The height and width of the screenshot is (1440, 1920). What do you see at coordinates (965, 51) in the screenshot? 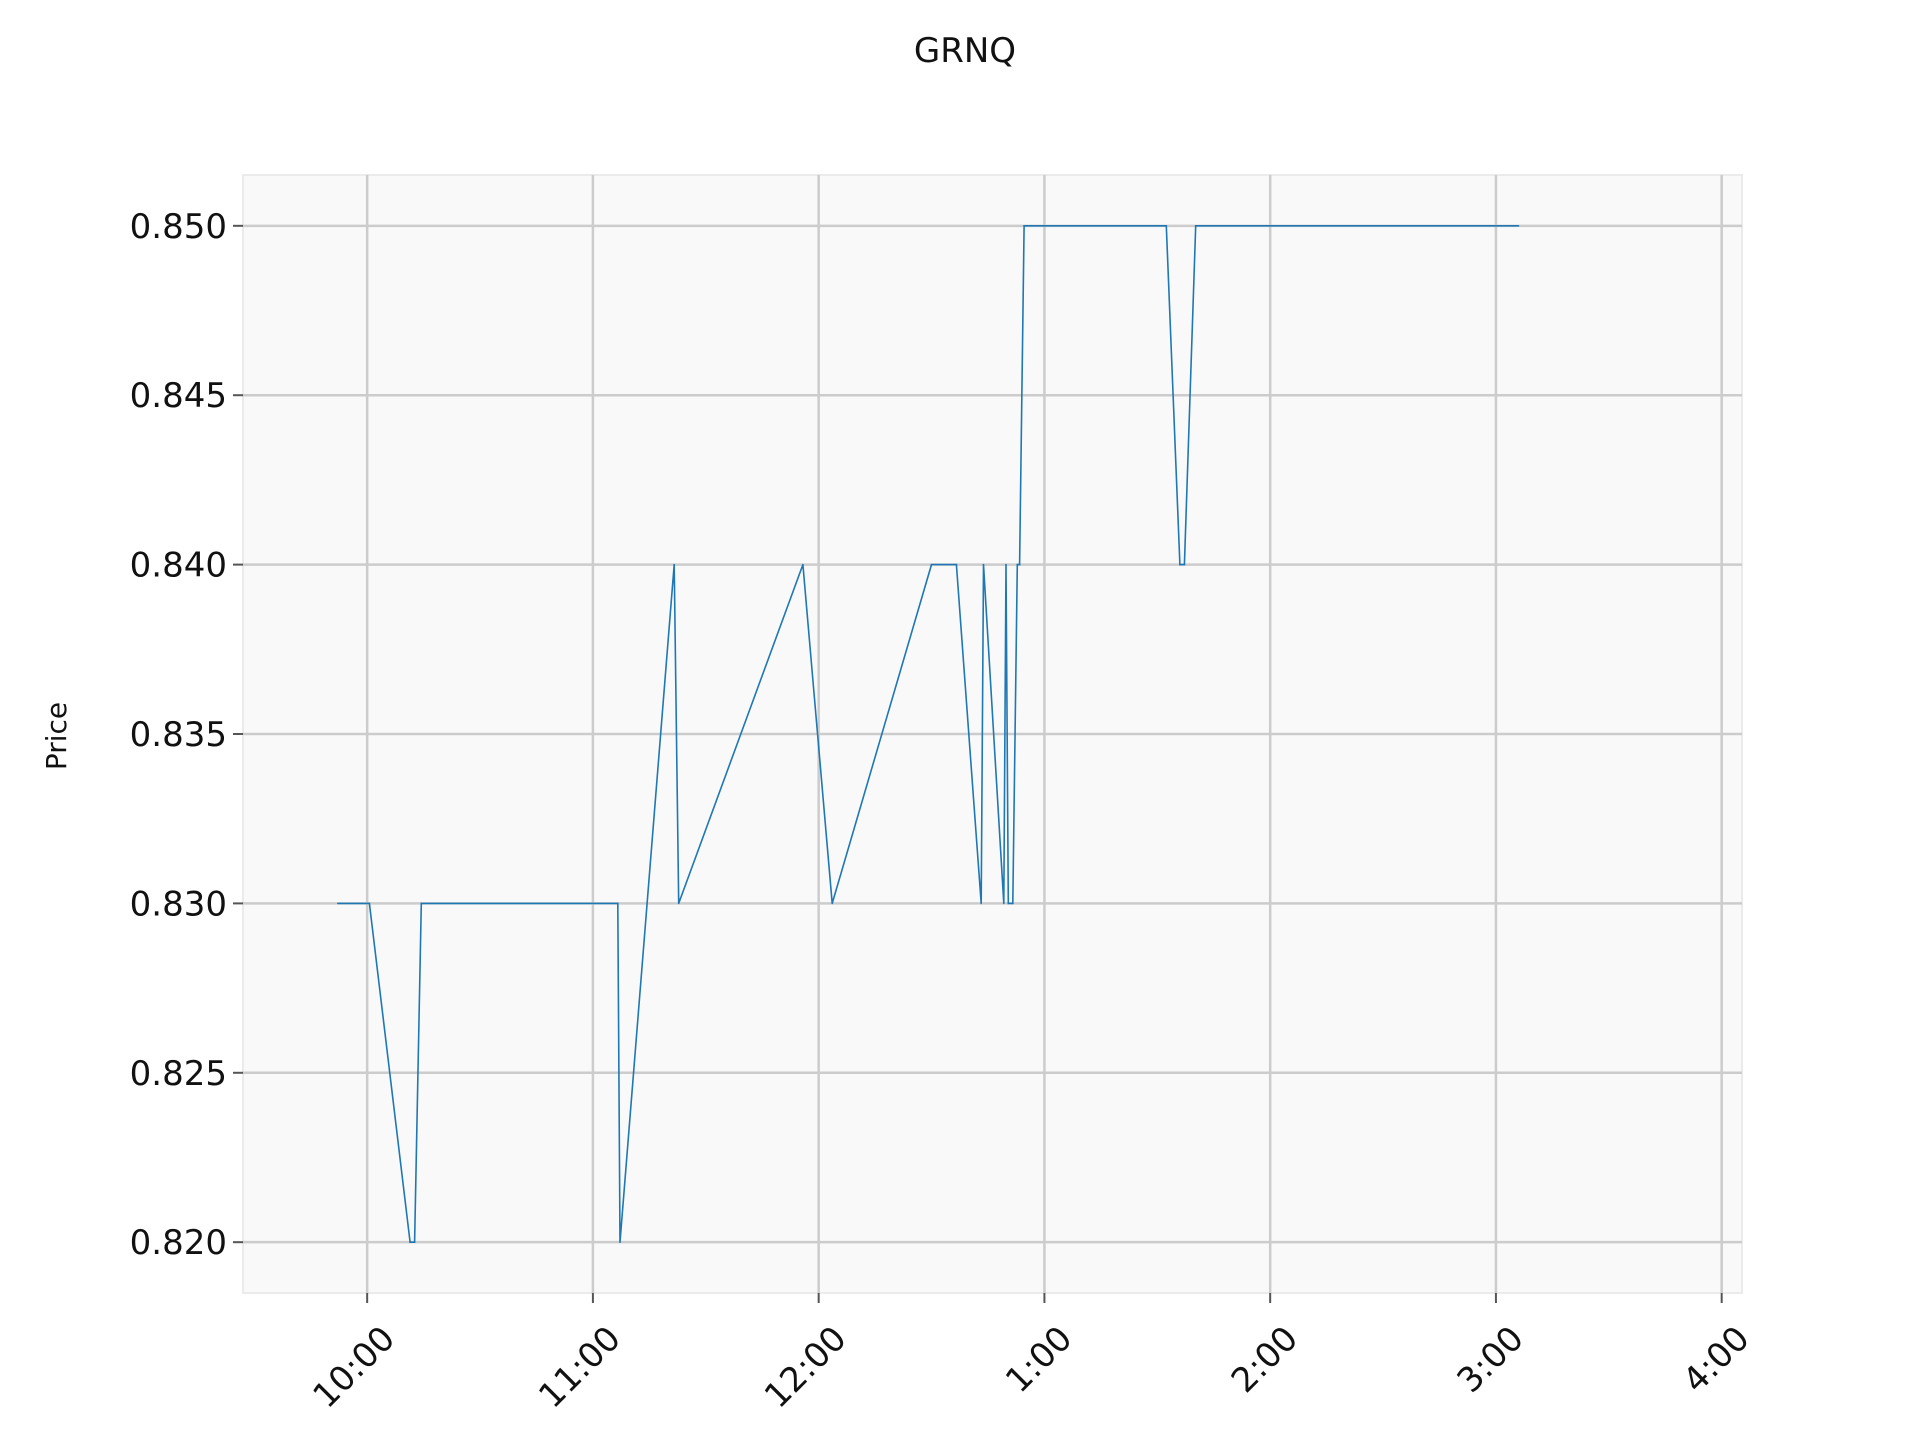
I see `chart-title: GRNQ` at bounding box center [965, 51].